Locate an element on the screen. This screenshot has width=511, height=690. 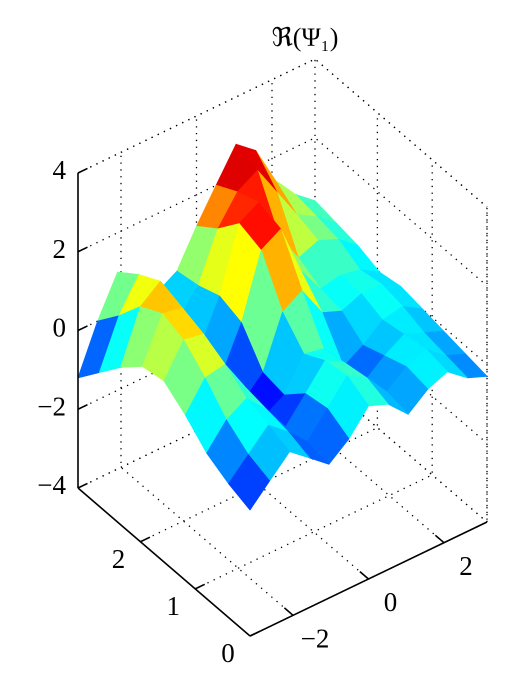
z-tick-label: 0 is located at coordinates (60, 328).